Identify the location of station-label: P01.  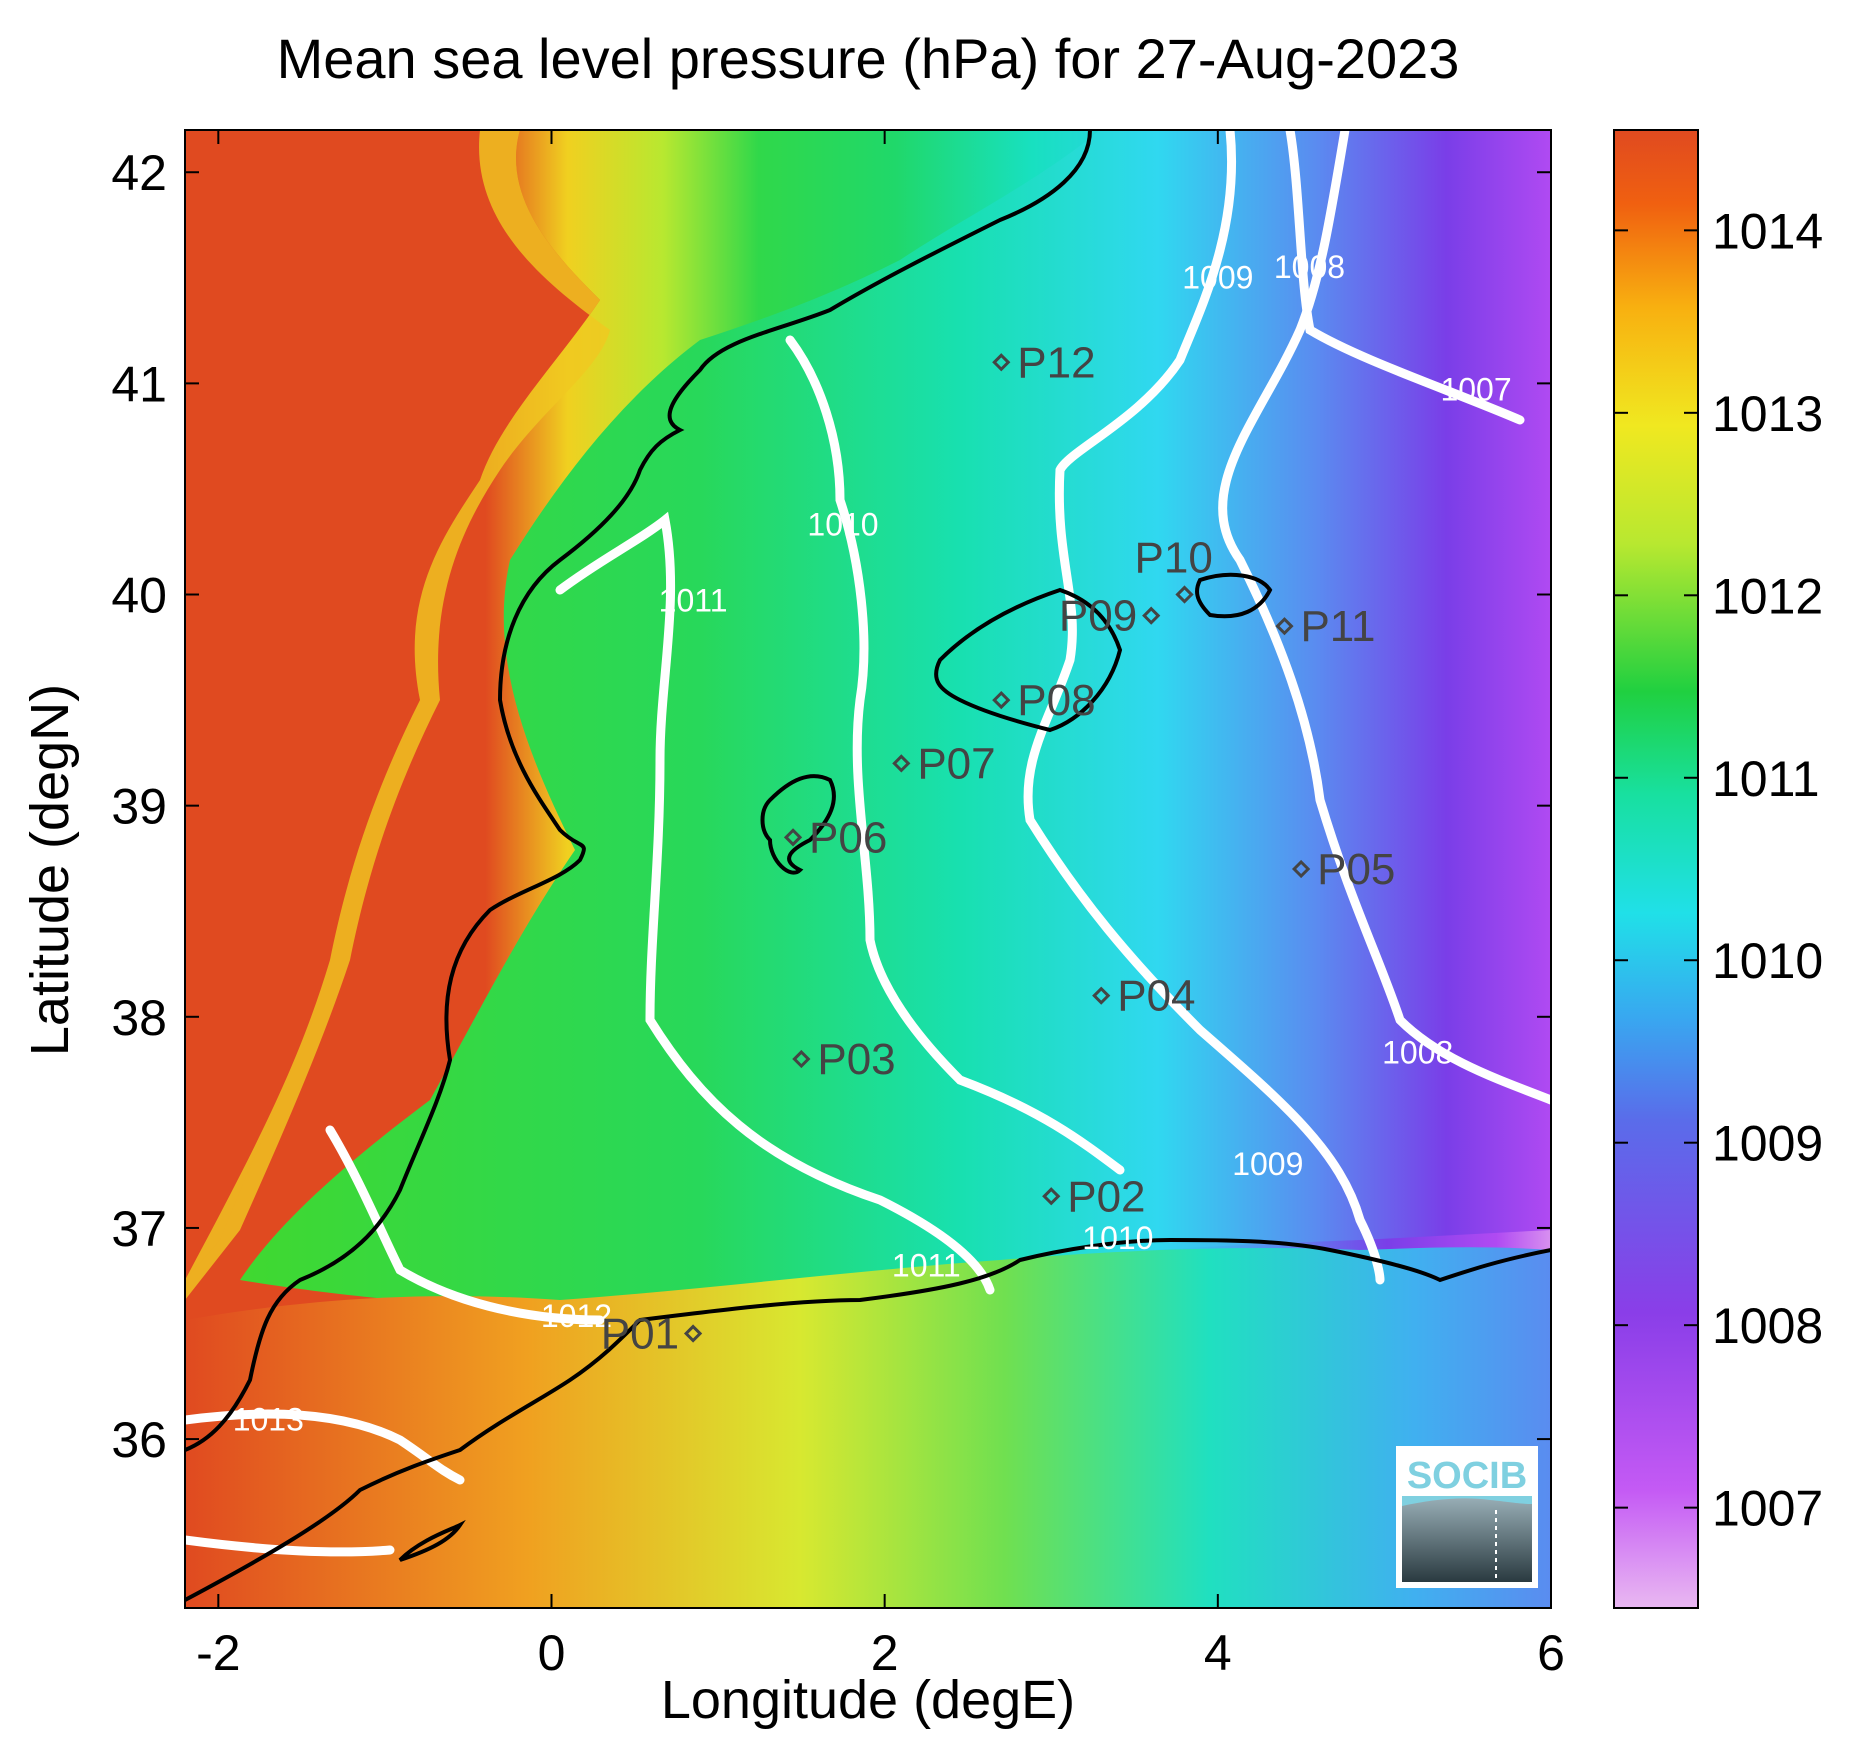
(640, 1334).